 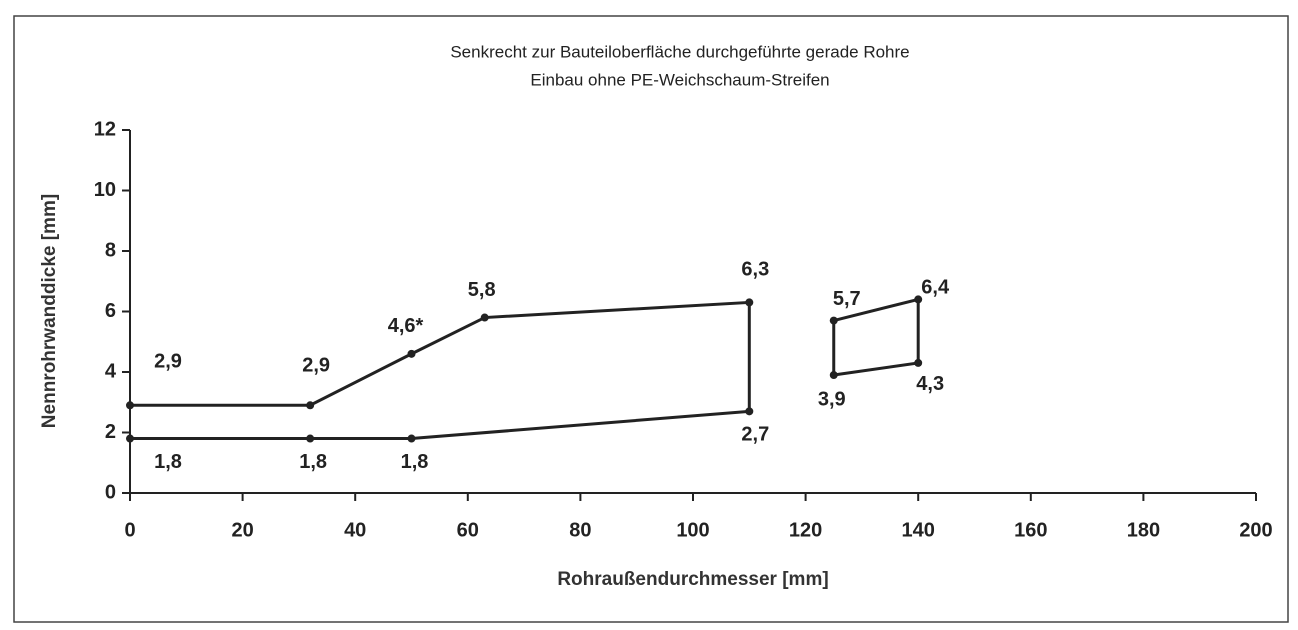 What do you see at coordinates (1030, 530) in the screenshot?
I see `x-tick-label: 160` at bounding box center [1030, 530].